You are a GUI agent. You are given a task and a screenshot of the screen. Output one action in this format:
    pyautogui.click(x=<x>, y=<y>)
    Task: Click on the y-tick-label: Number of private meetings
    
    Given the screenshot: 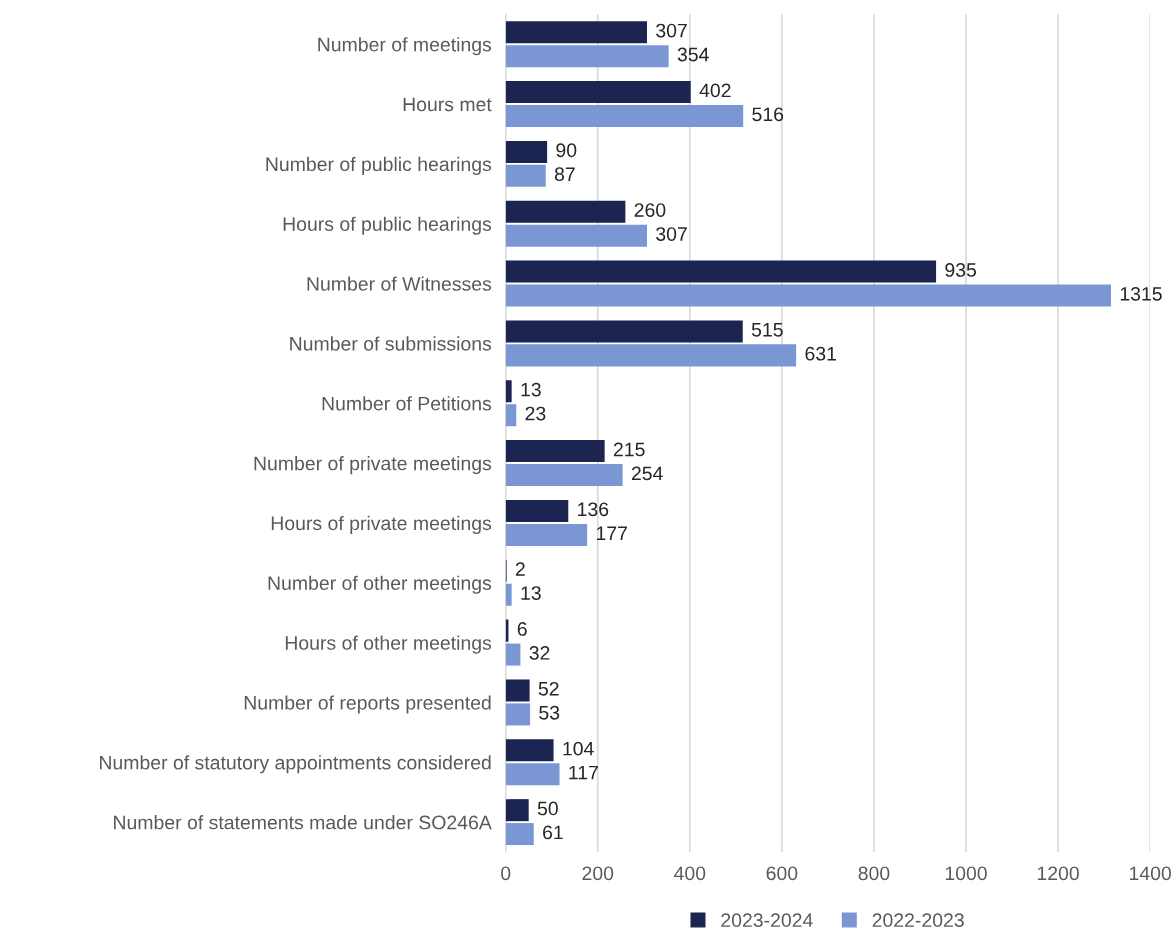 What is the action you would take?
    pyautogui.click(x=373, y=465)
    